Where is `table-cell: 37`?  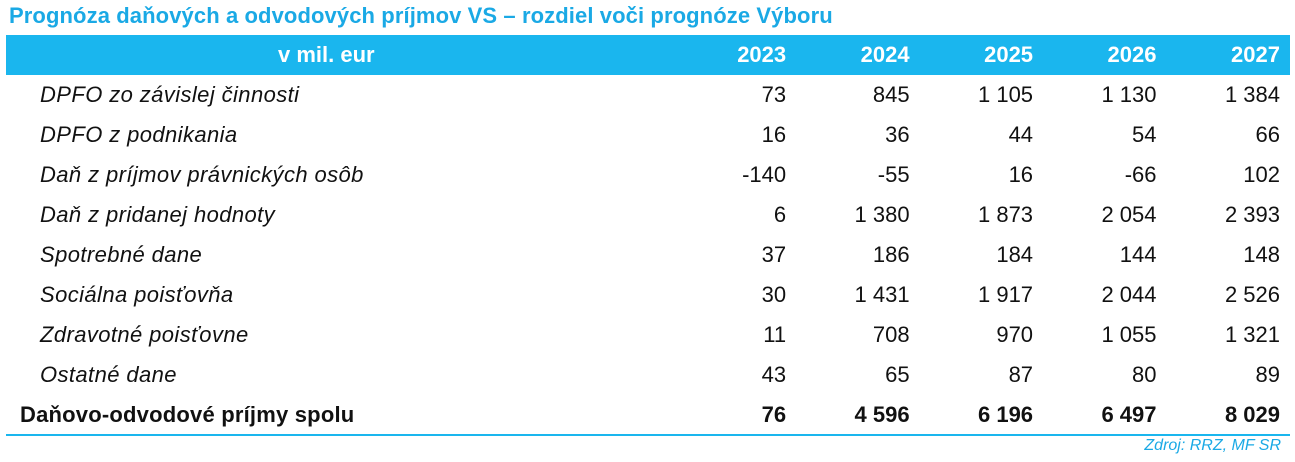 table-cell: 37 is located at coordinates (774, 254).